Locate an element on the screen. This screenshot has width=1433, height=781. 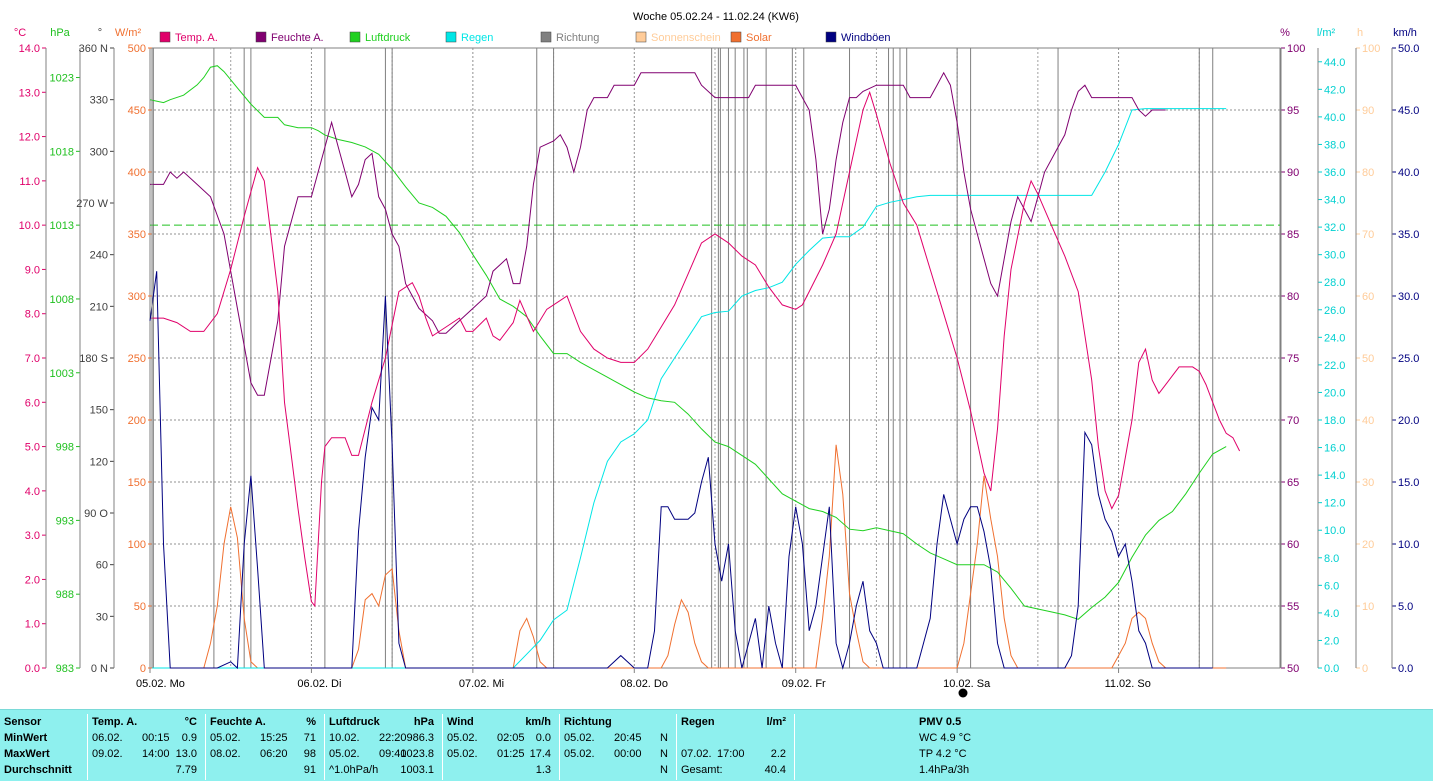
legend-label: Feuchte A. is located at coordinates (297, 38).